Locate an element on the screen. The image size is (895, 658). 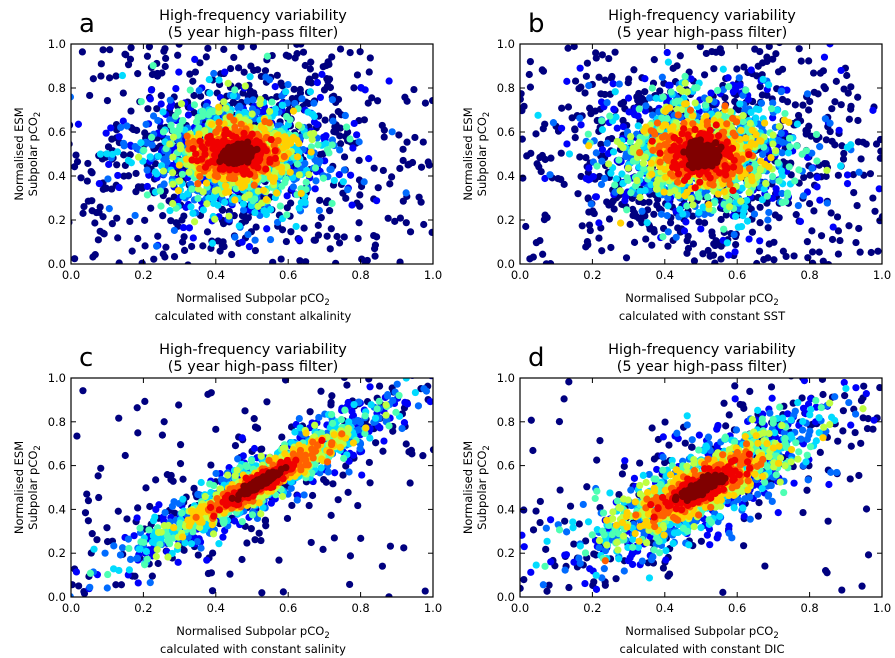
x-tick-label: 1.0 is located at coordinates (433, 275).